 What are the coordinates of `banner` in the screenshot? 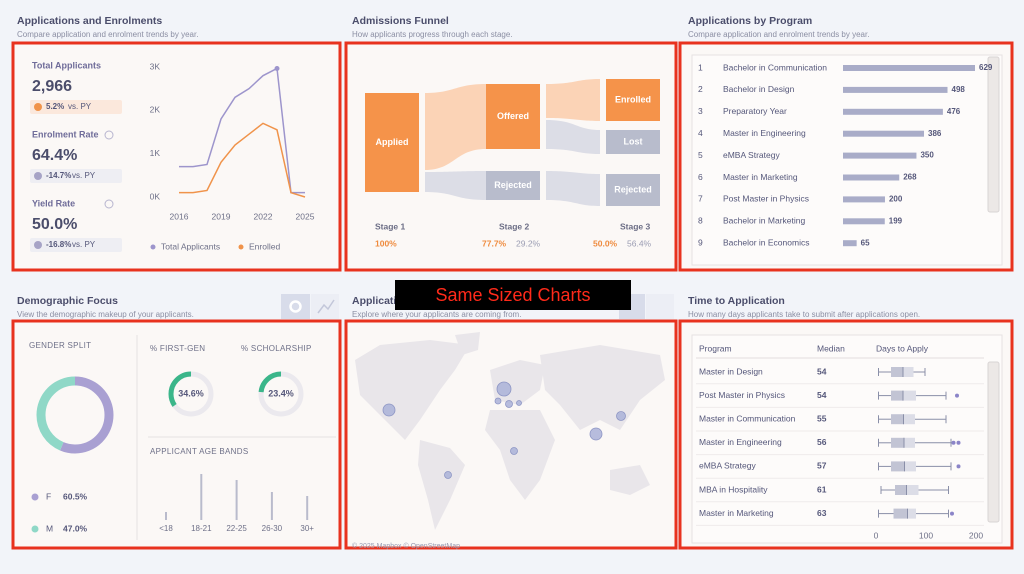 It's located at (513, 295).